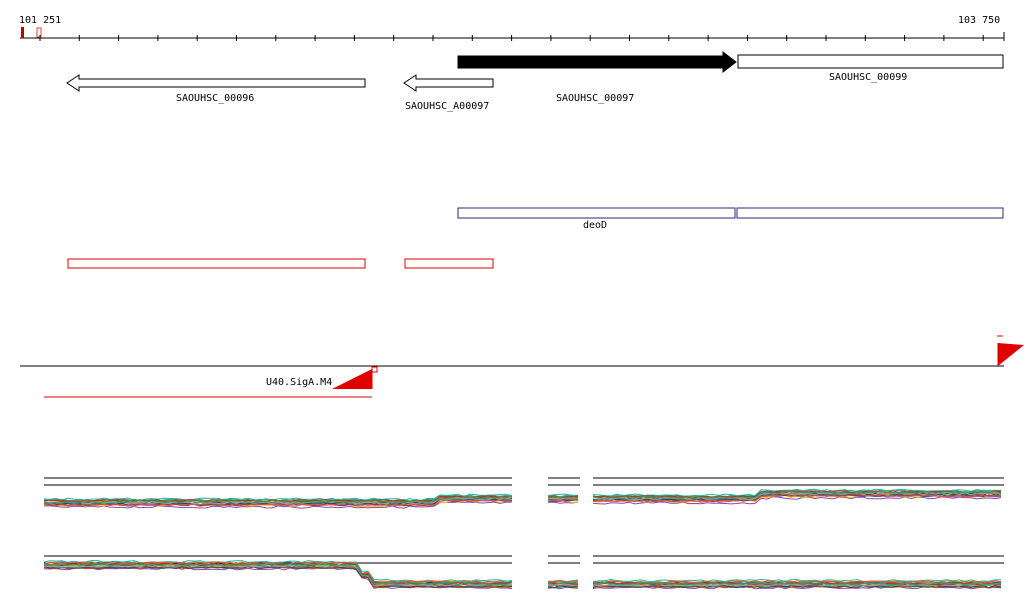 The image size is (1024, 611). I want to click on ruler-ticks, so click(522, 36).